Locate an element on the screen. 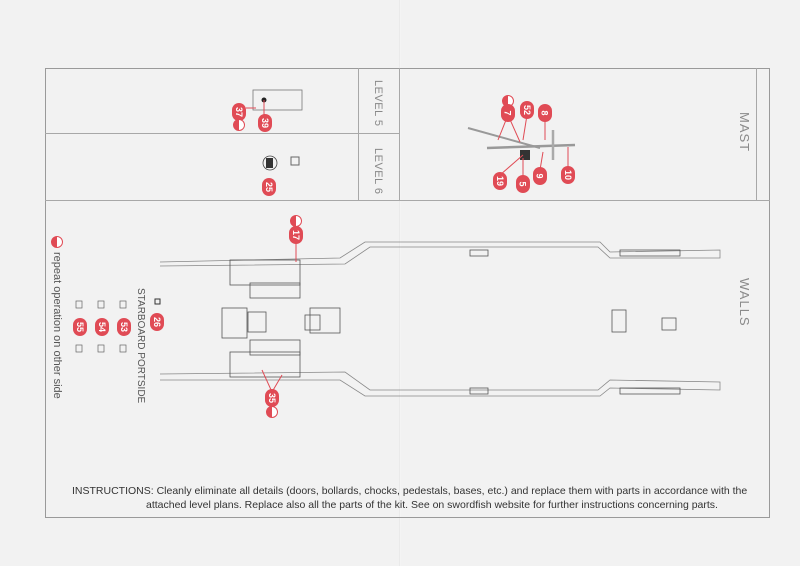 The image size is (800, 566). callout-10: 10 is located at coordinates (568, 175).